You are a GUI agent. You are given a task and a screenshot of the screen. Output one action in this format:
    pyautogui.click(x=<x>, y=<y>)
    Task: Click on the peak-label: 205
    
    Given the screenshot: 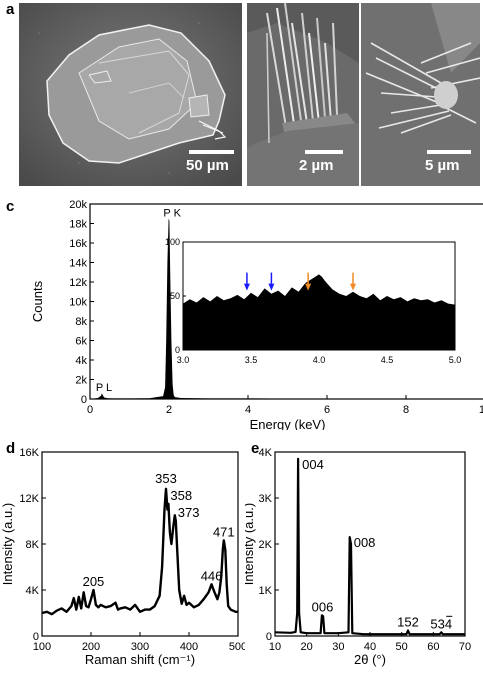 What is the action you would take?
    pyautogui.click(x=94, y=581)
    